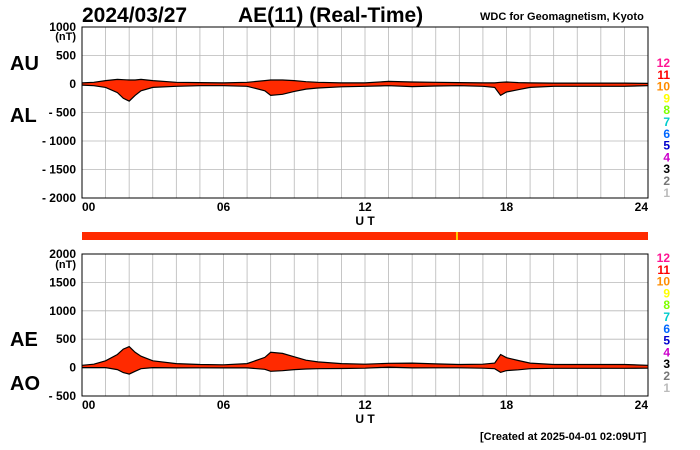 Image resolution: width=700 pixels, height=450 pixels. I want to click on created-timestamp: [Created at 2025-04-01 02:09UT], so click(563, 437).